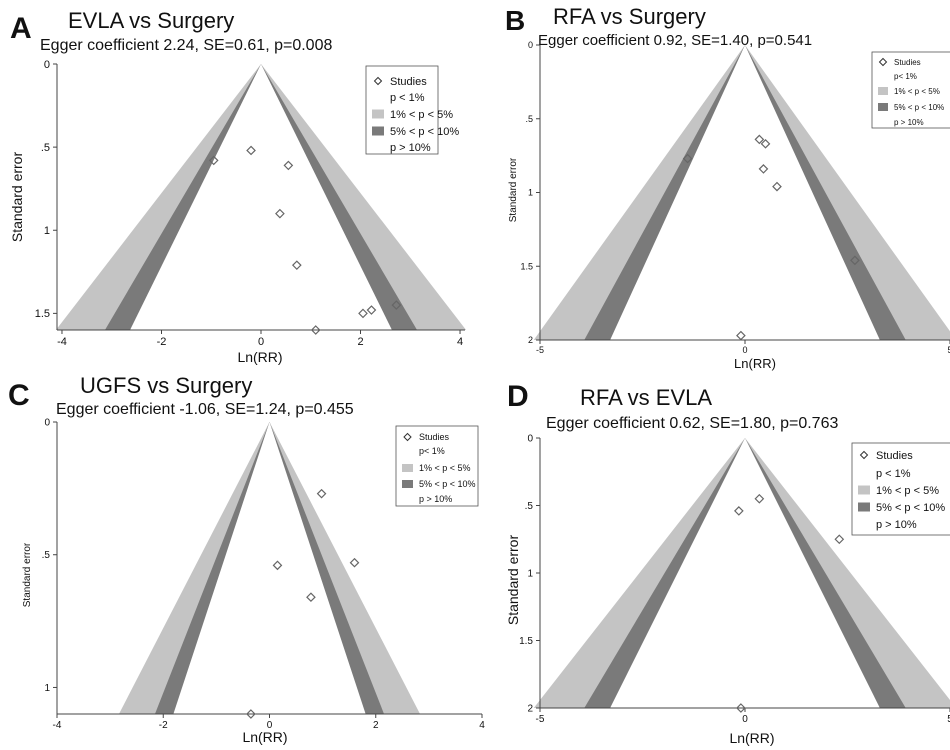  What do you see at coordinates (151, 20) in the screenshot?
I see `panel-title: EVLA vs Surgery` at bounding box center [151, 20].